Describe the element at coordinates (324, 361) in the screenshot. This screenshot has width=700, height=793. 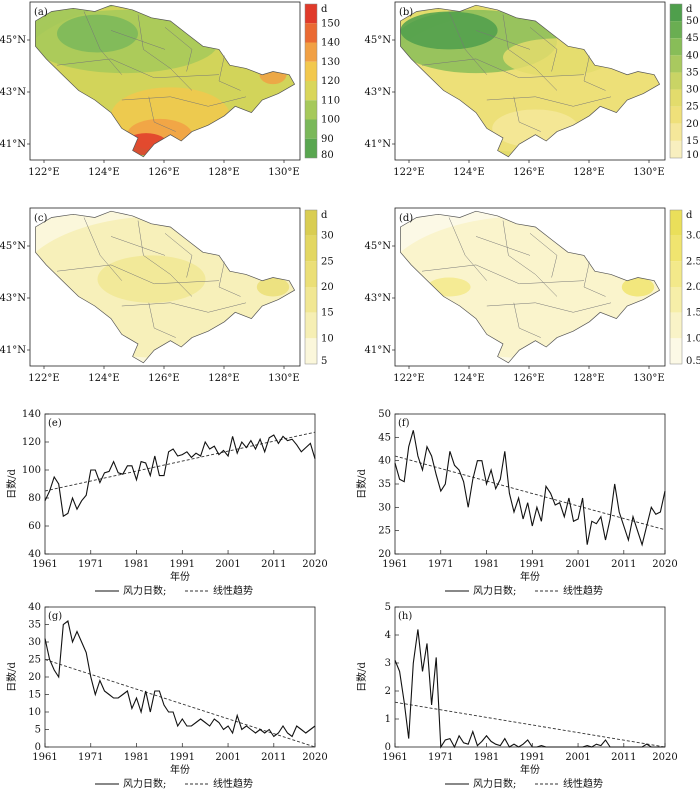
I see `colorbar-tick-label: 5` at that location.